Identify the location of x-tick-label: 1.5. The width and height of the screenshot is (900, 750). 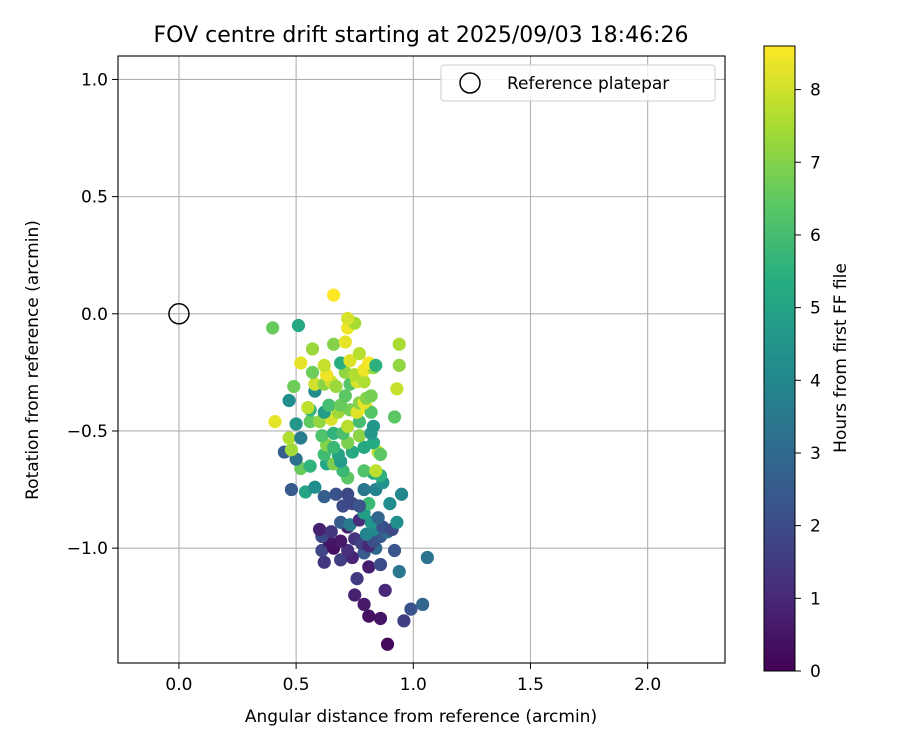
(530, 685).